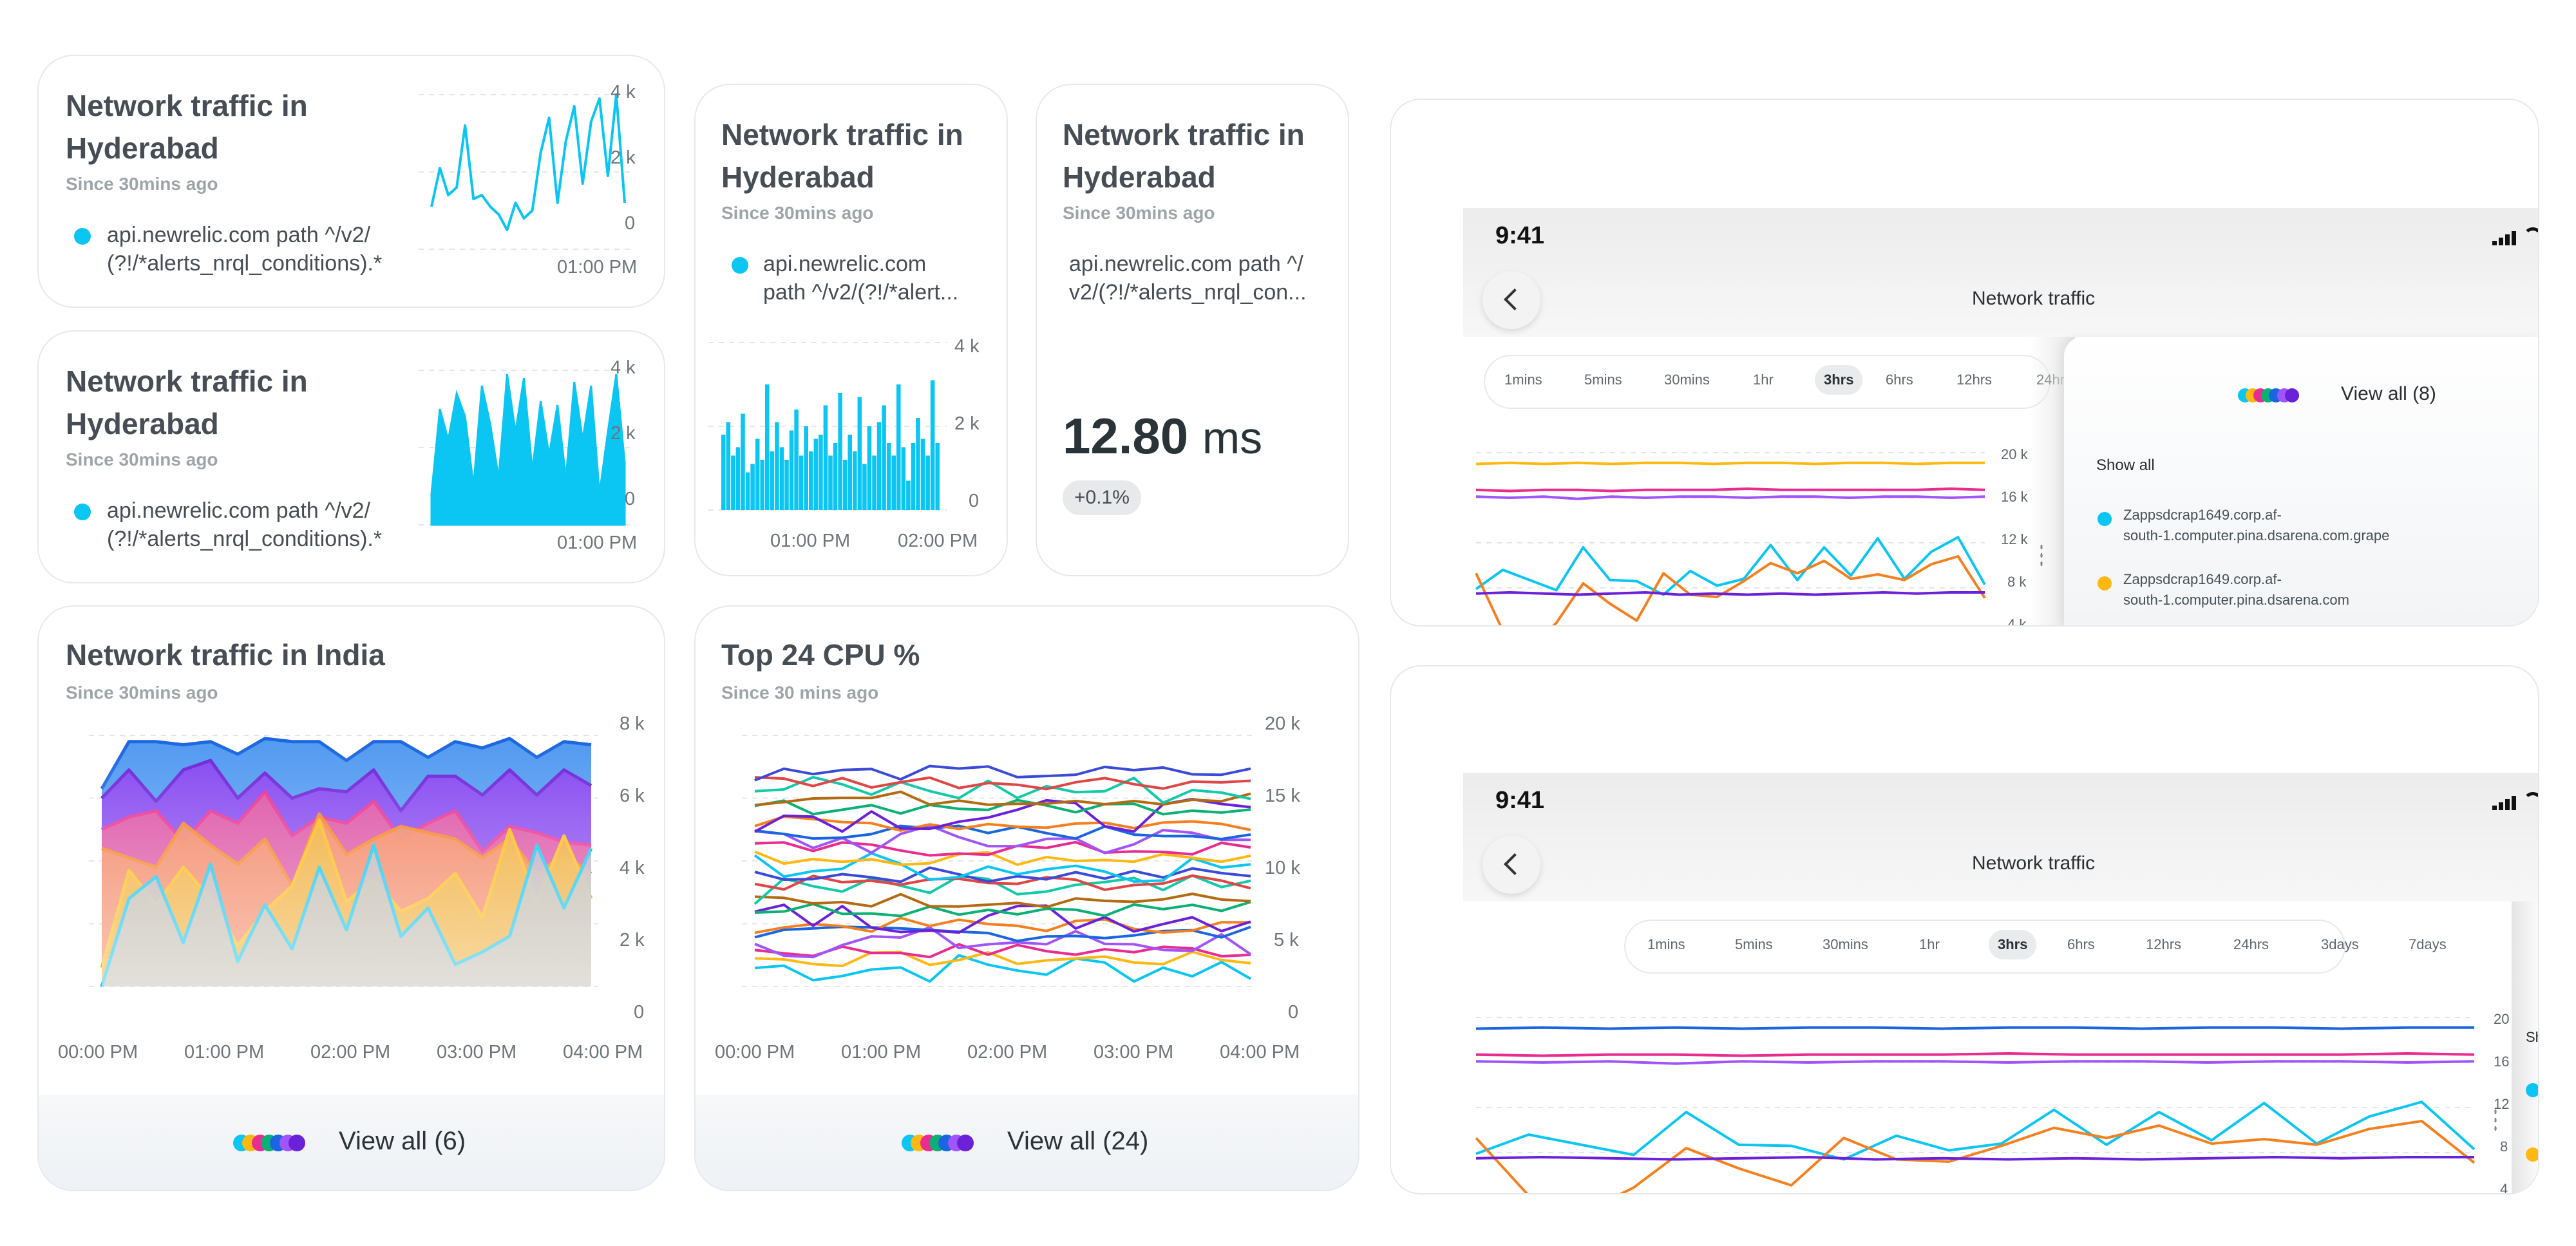  I want to click on card-title: Top 24 CPU %, so click(820, 655).